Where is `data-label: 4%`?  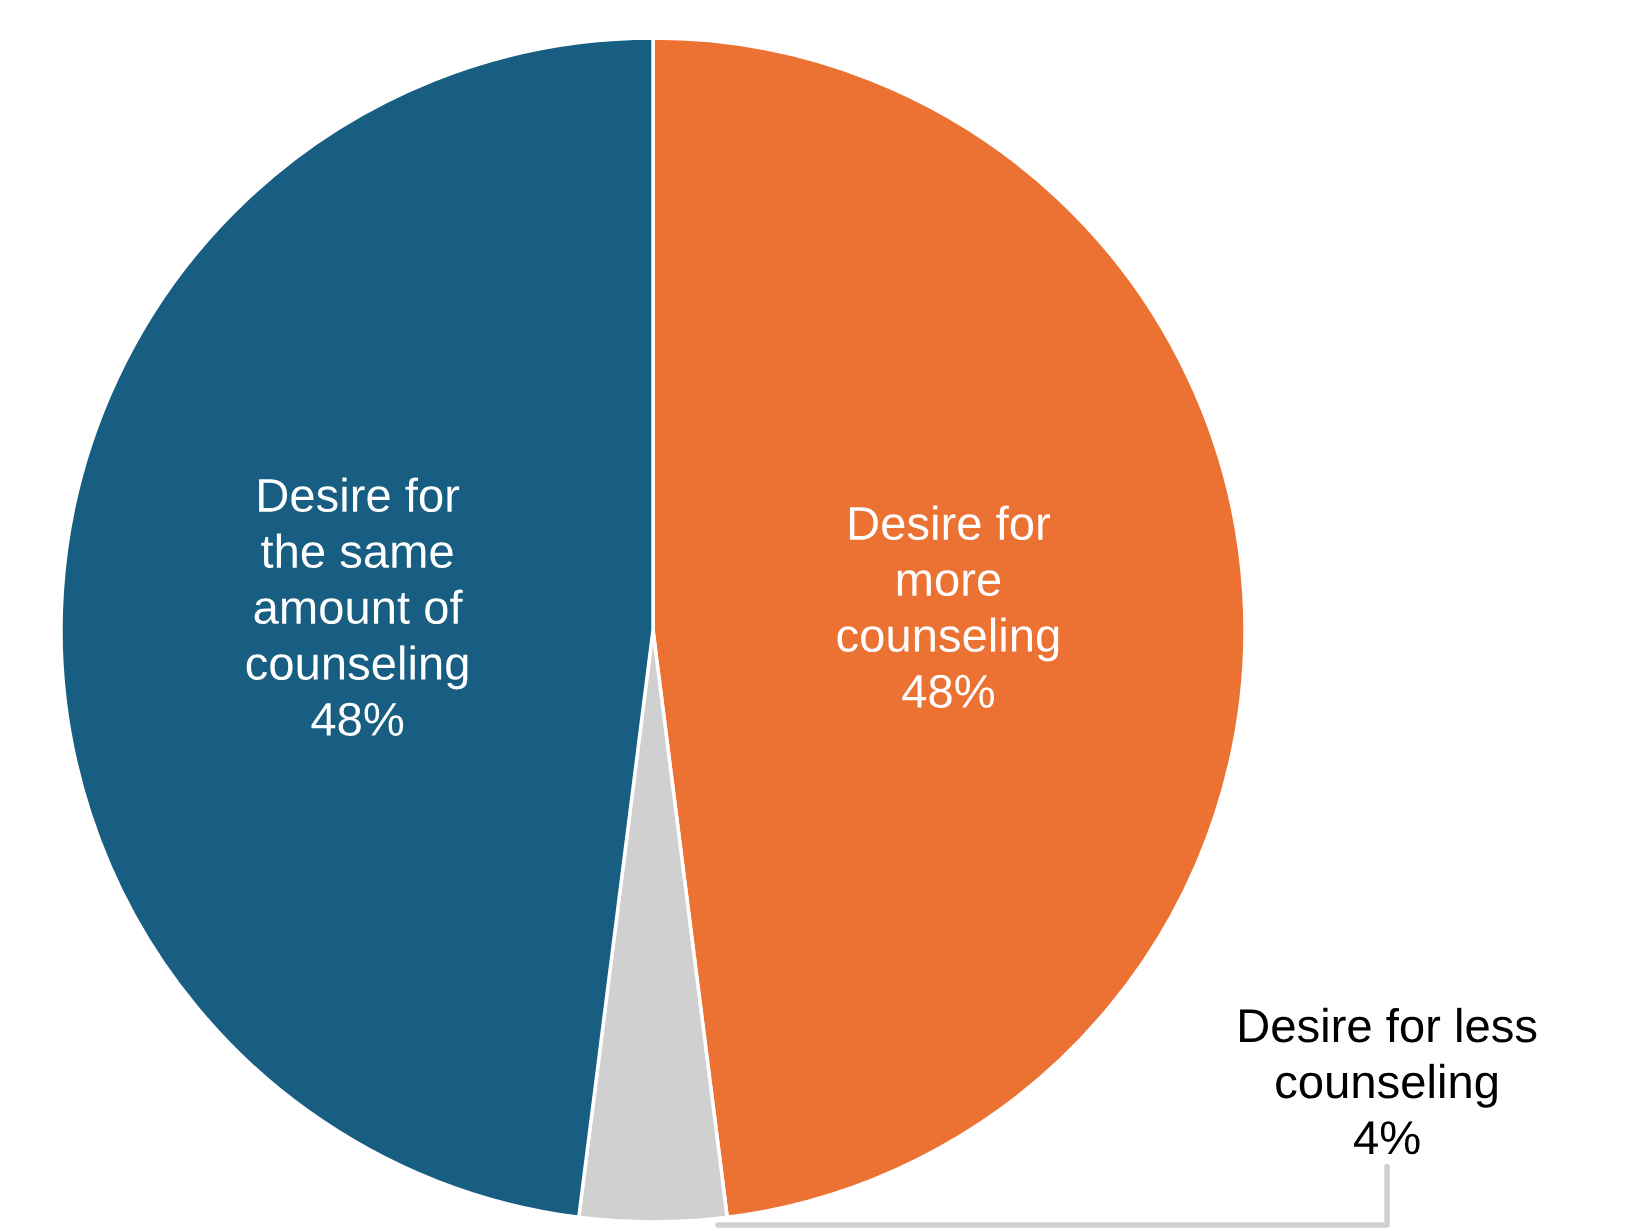 data-label: 4% is located at coordinates (1387, 1138).